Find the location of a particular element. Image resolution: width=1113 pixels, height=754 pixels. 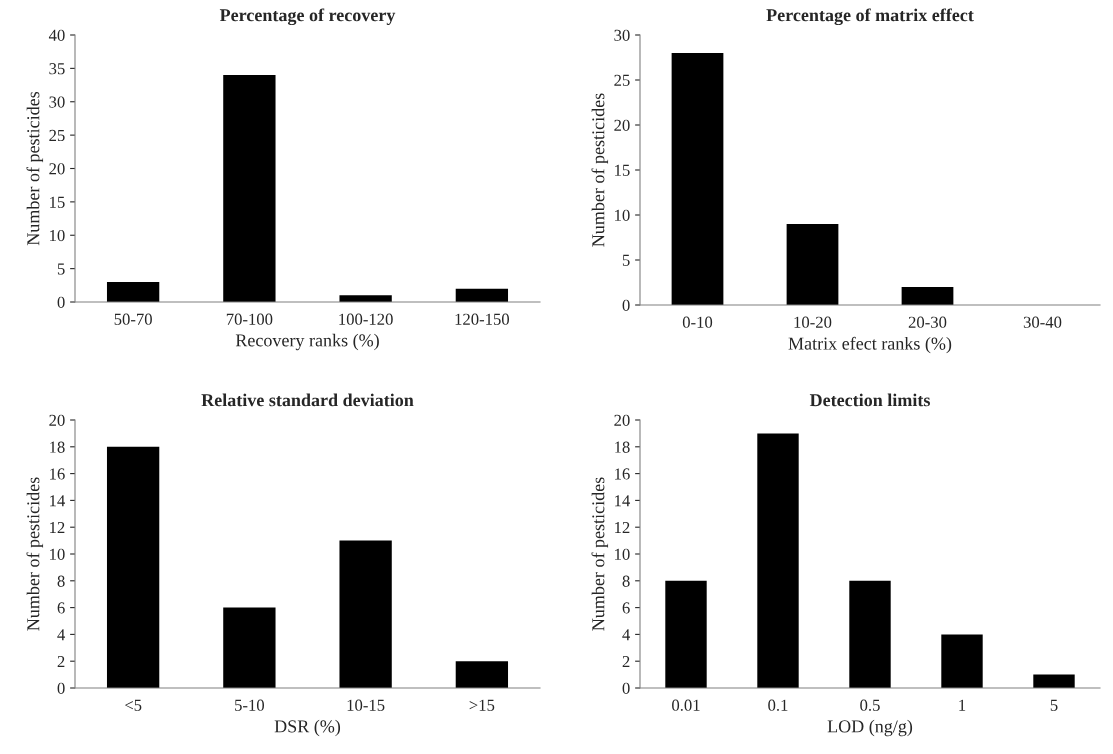

x-axis-title: Matrix efect ranks (%) is located at coordinates (870, 345).